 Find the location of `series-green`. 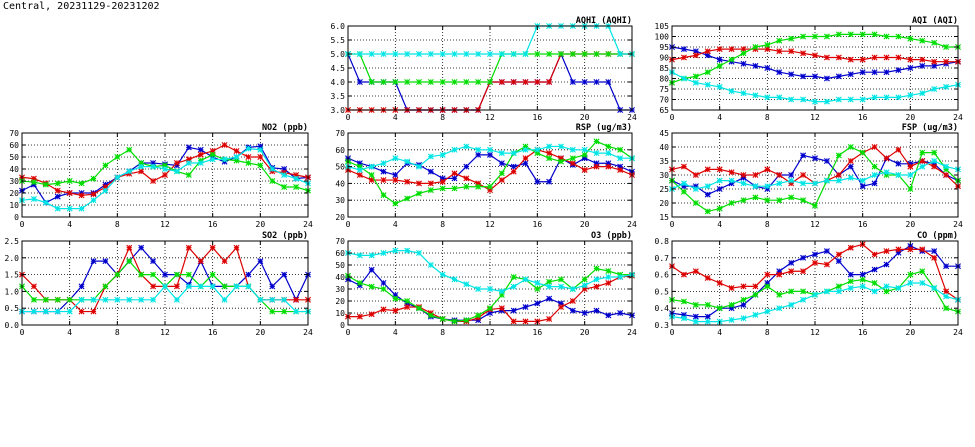

series-green is located at coordinates (490, 295).